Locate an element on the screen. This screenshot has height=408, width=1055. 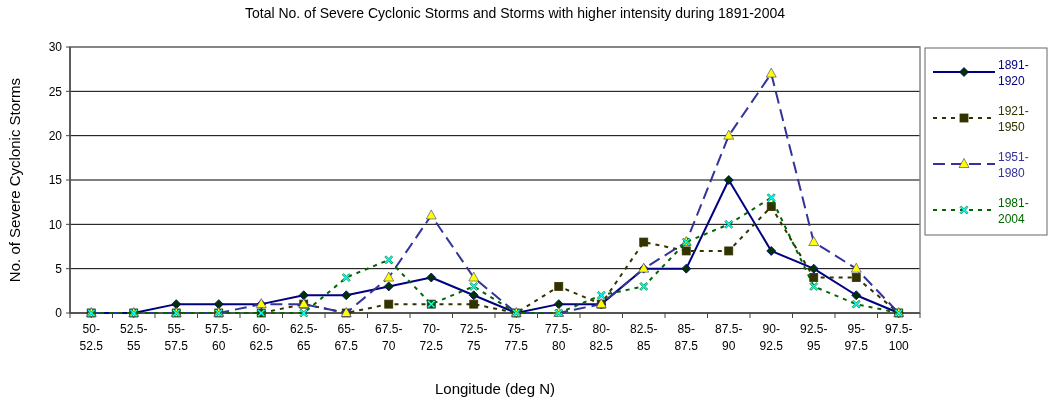
x-tick-label: 92.5-95 is located at coordinates (814, 337).